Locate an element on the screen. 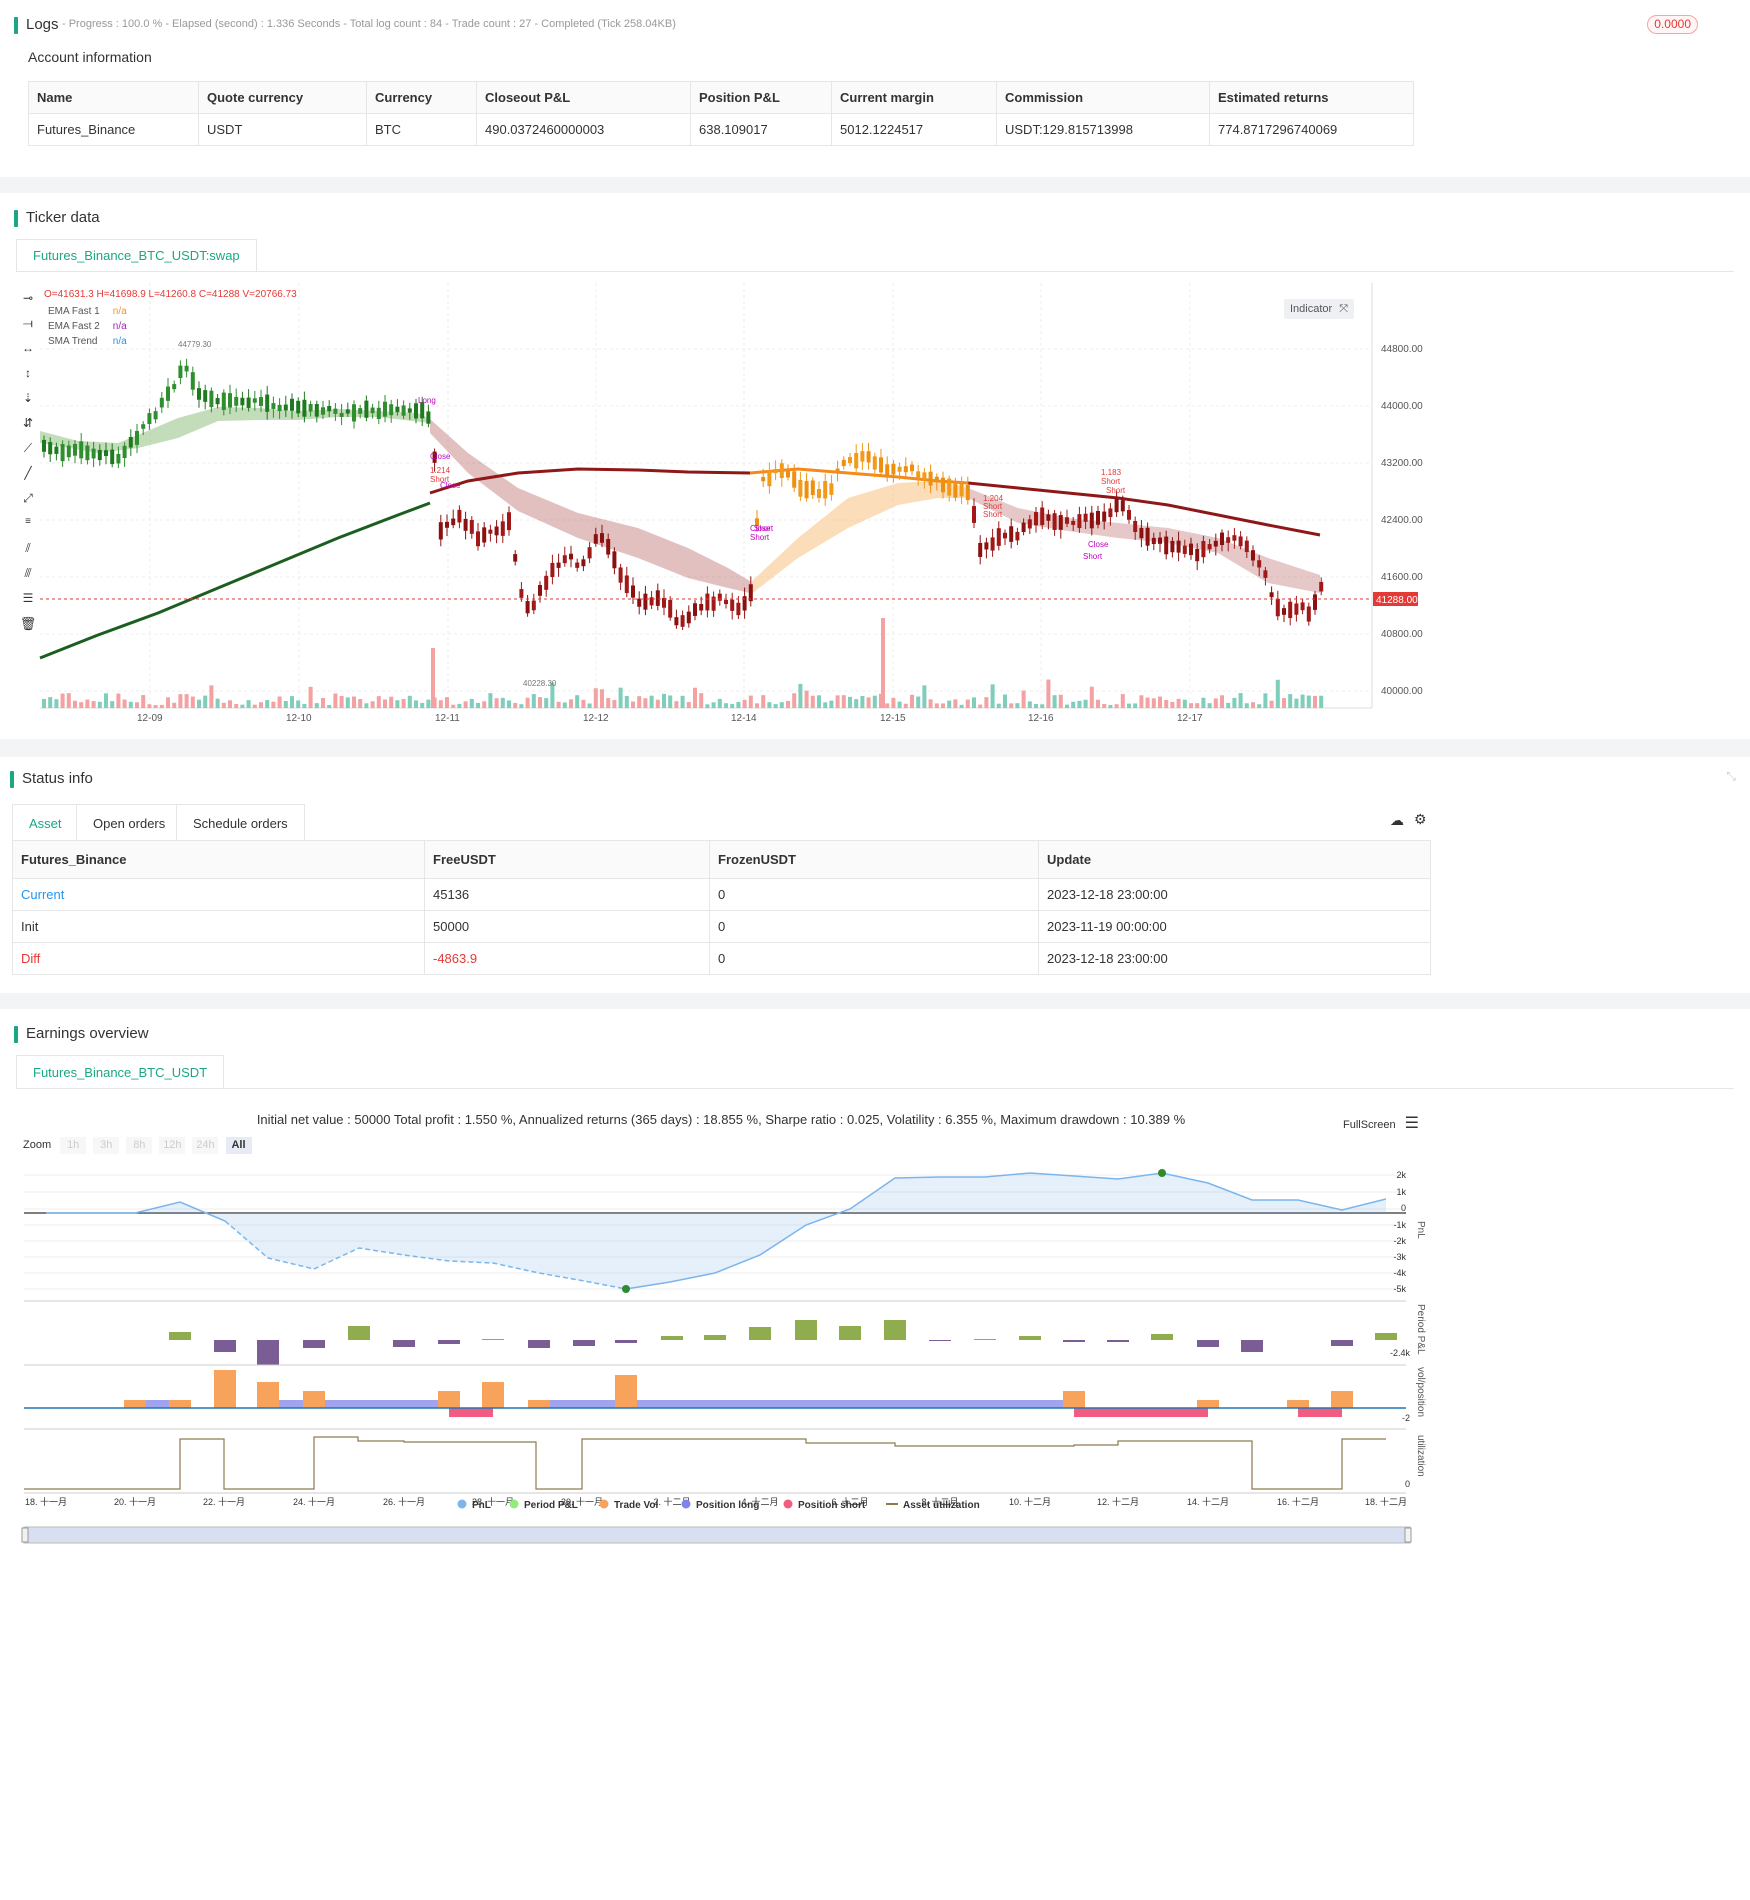 Image resolution: width=1750 pixels, height=1900 pixels. pnl-area is located at coordinates (716, 1231).